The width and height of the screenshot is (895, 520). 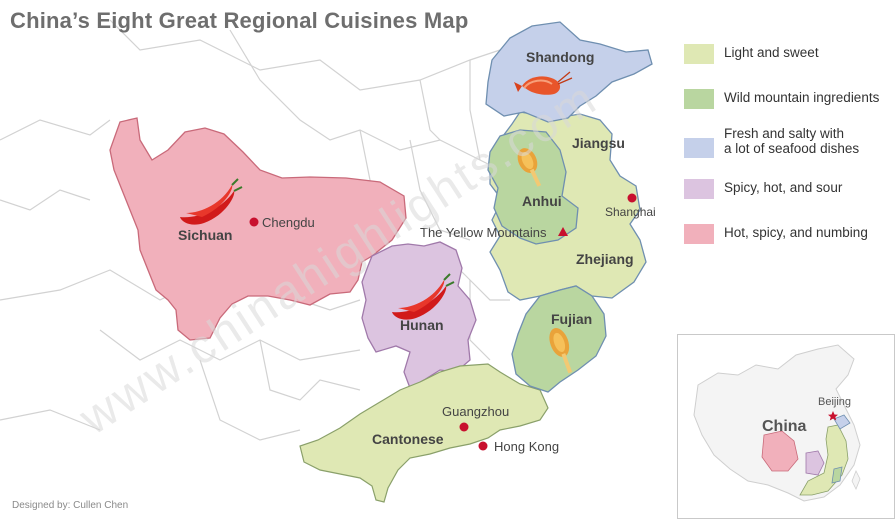 I want to click on label-shanghai: Shanghai, so click(x=630, y=212).